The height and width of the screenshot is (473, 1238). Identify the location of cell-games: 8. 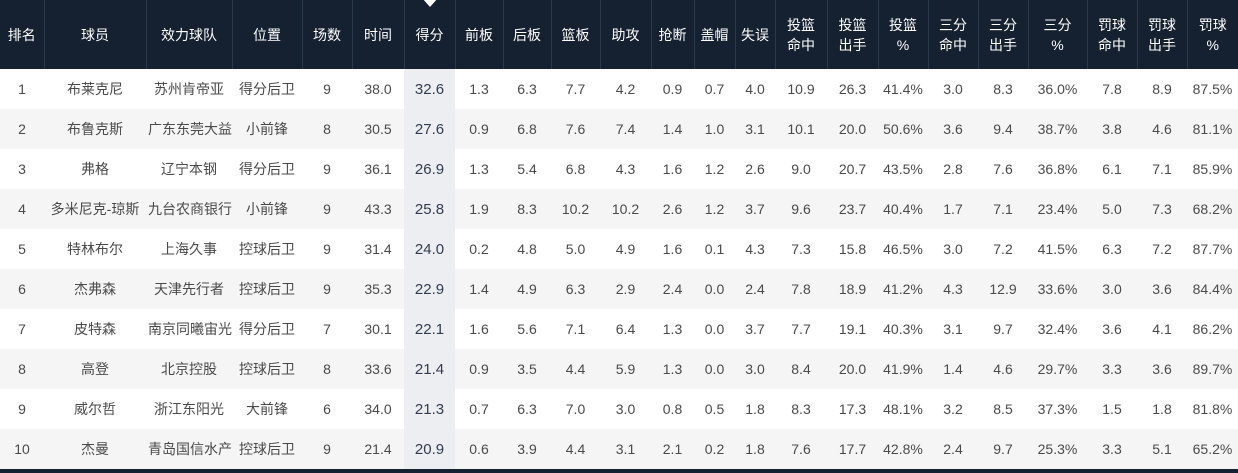
(327, 369).